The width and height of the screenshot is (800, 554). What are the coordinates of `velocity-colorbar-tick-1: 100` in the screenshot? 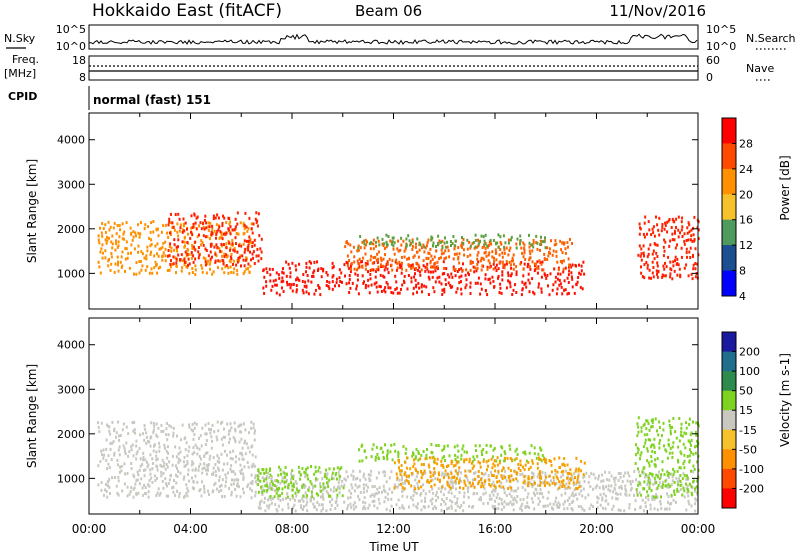 It's located at (749, 371).